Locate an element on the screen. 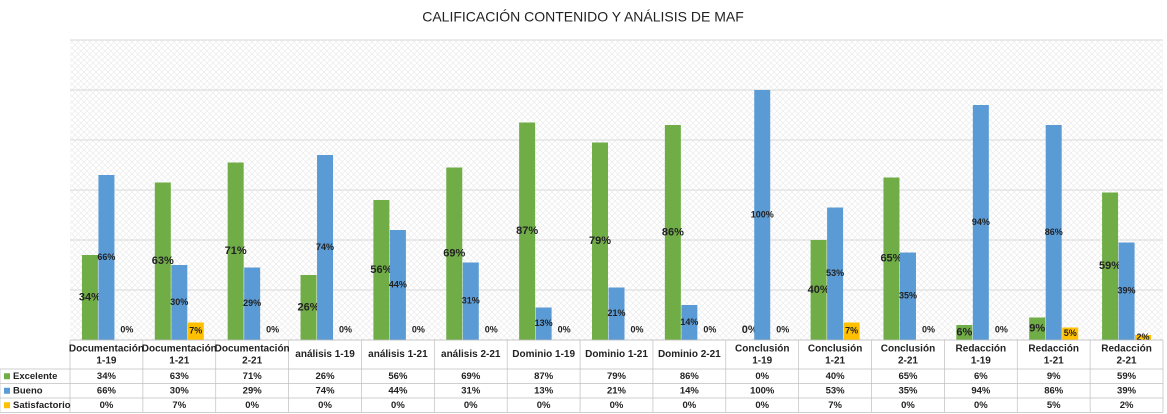  legend-label: Excelente is located at coordinates (35, 376).